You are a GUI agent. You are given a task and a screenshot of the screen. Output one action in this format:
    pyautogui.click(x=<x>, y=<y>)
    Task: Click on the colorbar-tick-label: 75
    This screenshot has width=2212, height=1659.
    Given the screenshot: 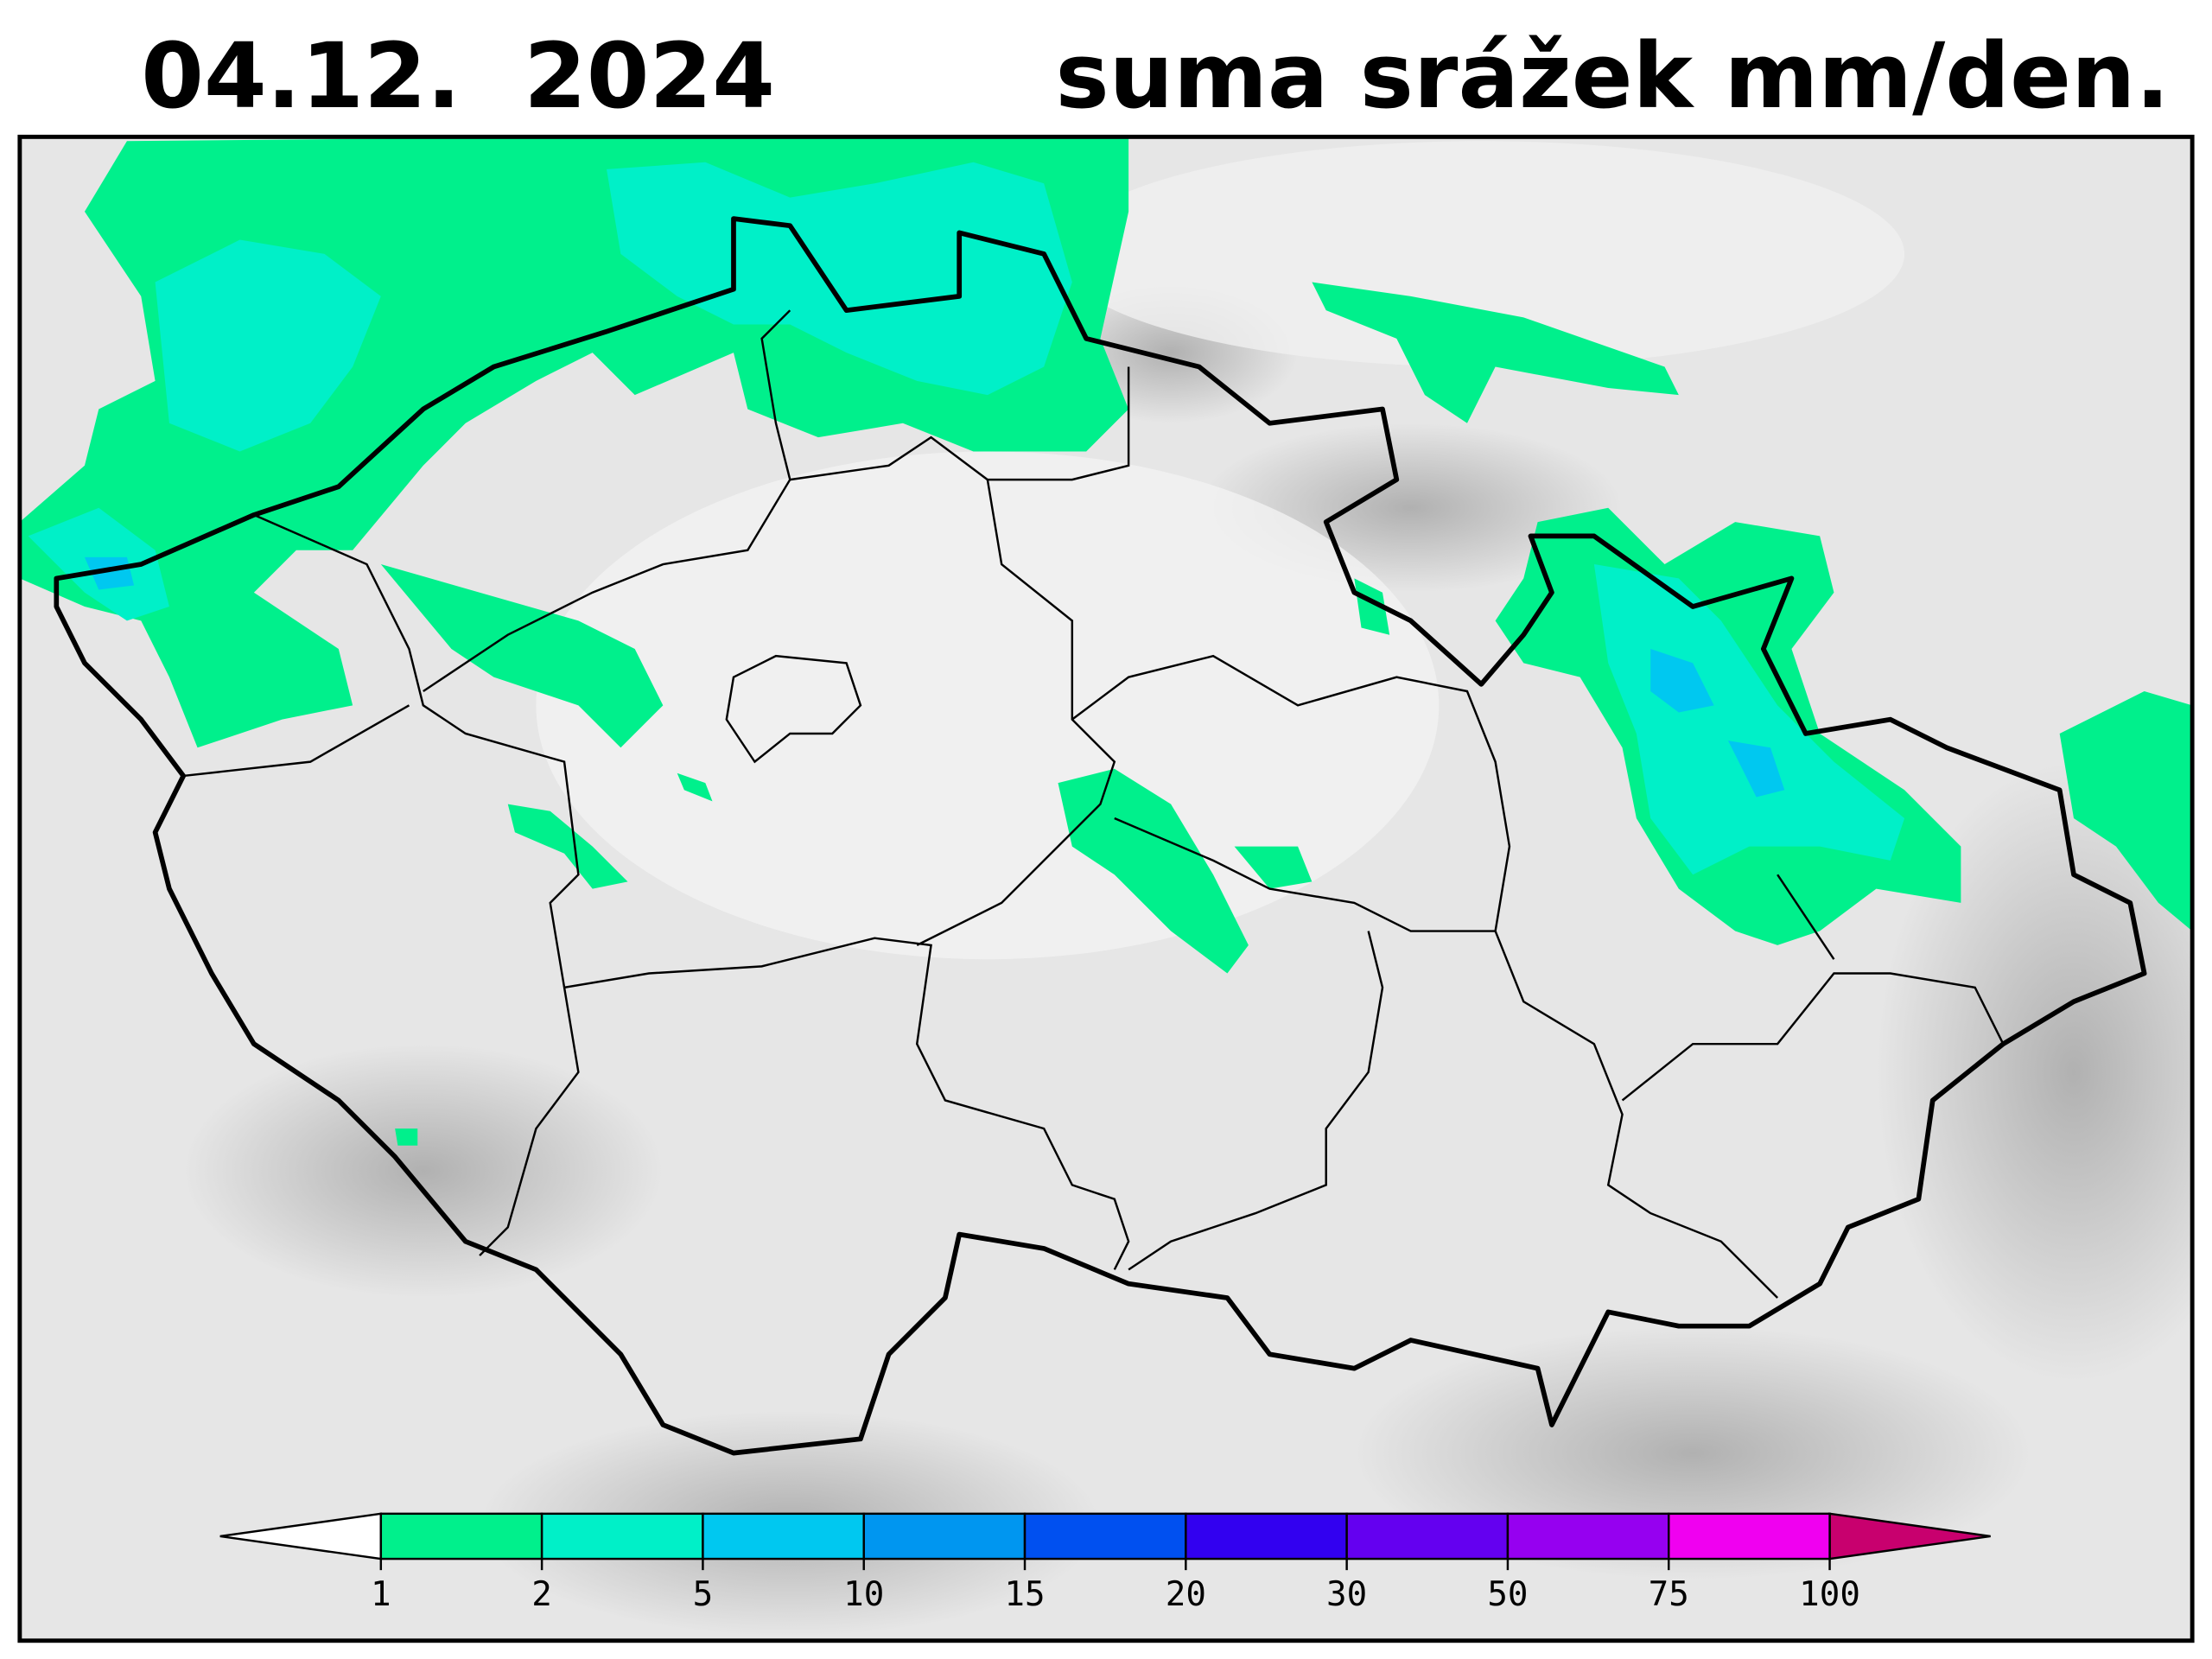 What is the action you would take?
    pyautogui.click(x=1669, y=1594)
    